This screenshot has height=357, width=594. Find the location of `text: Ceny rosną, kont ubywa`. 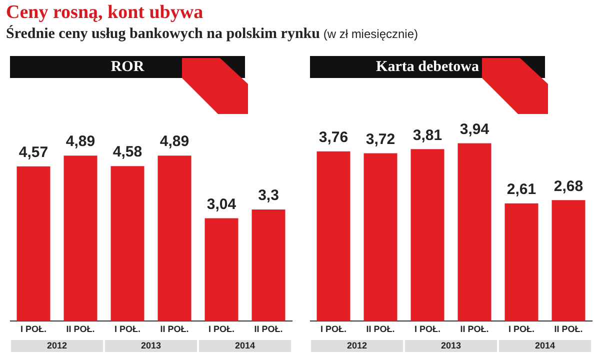

text: Ceny rosną, kont ubywa is located at coordinates (105, 13).